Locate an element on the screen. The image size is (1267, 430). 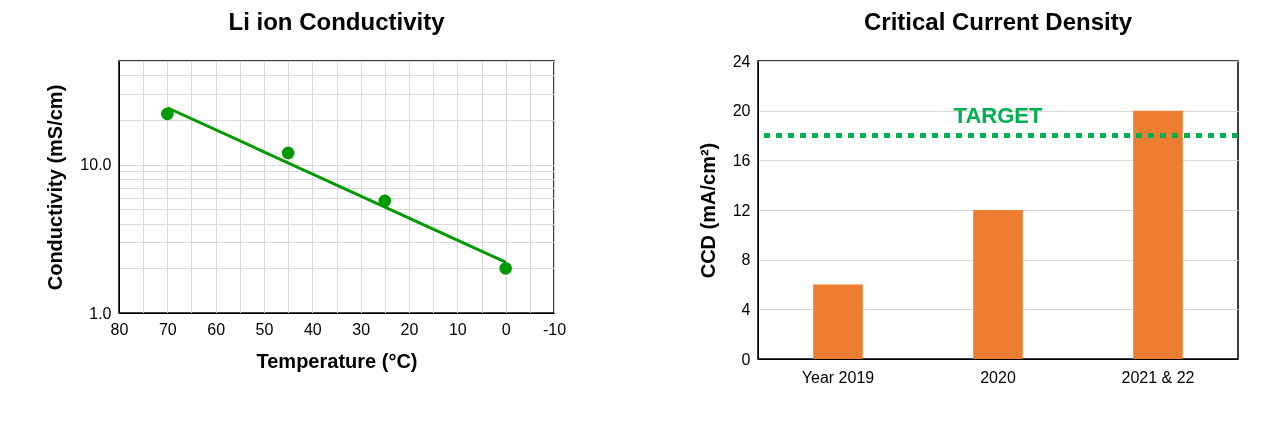
y-tick-label: 0 is located at coordinates (746, 359).